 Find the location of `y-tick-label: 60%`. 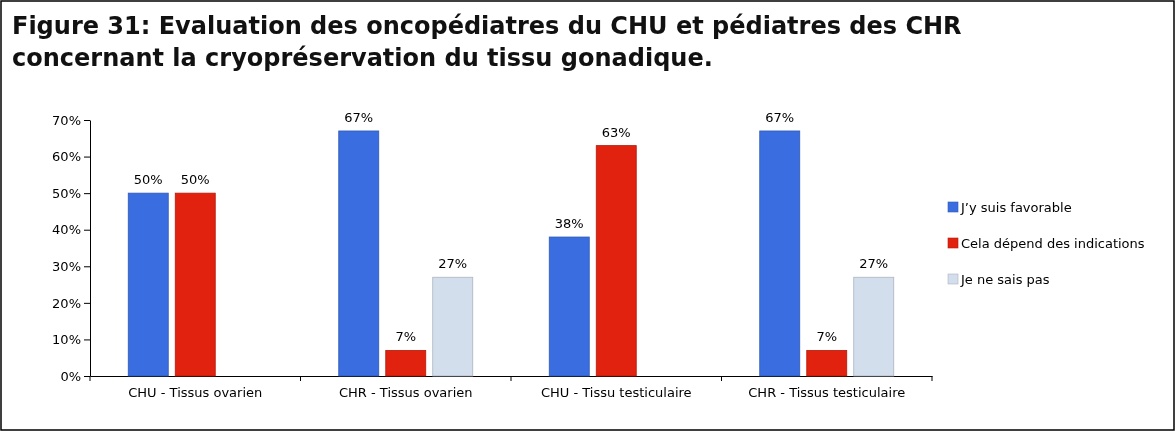

y-tick-label: 60% is located at coordinates (66, 157).